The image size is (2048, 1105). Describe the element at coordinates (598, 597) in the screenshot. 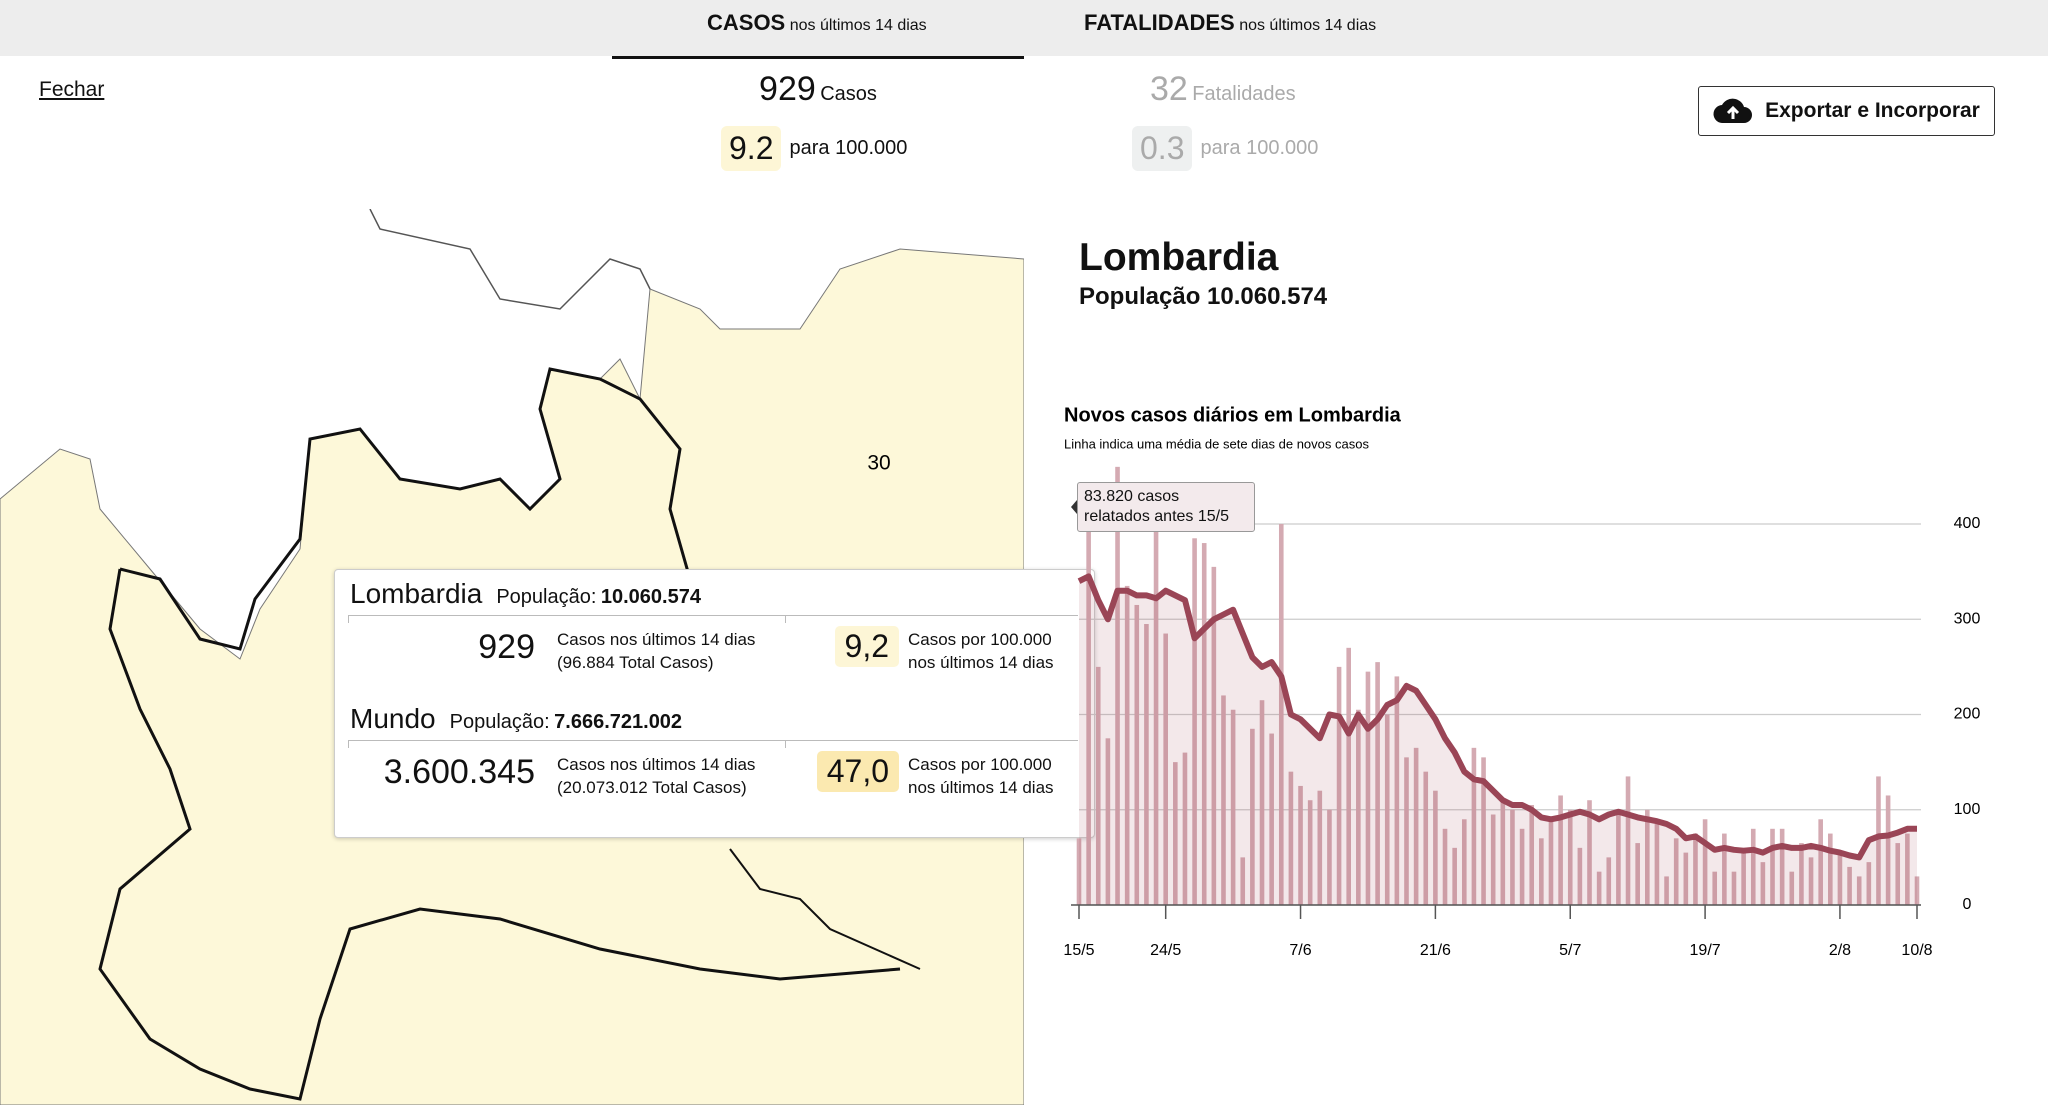

I see `popup-population: População: 10.060.574` at that location.